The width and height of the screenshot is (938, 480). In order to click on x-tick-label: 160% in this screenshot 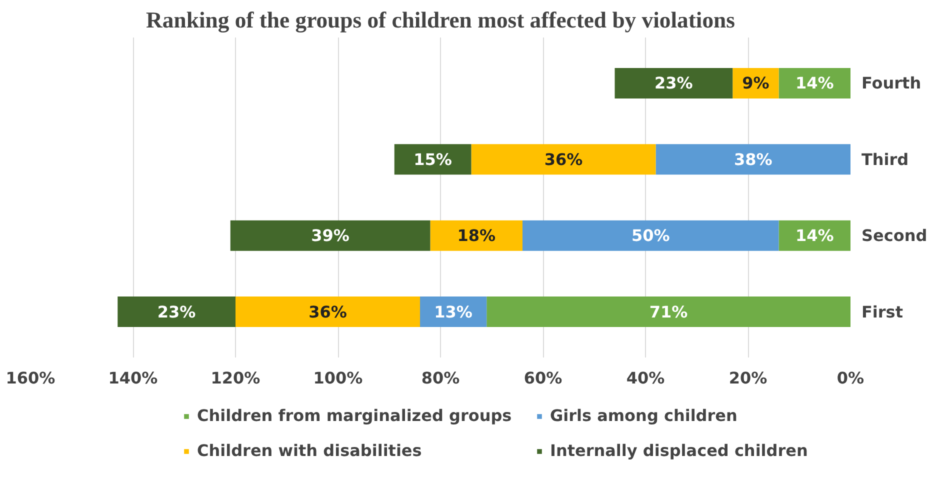, I will do `click(31, 378)`.